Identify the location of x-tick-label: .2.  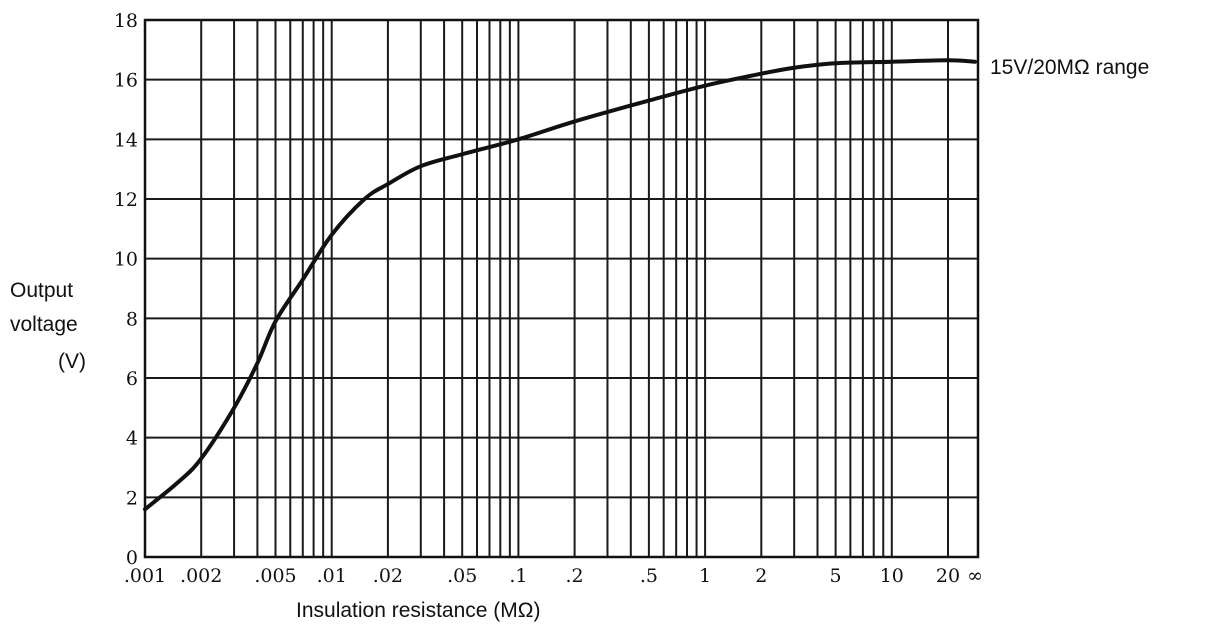
(575, 576).